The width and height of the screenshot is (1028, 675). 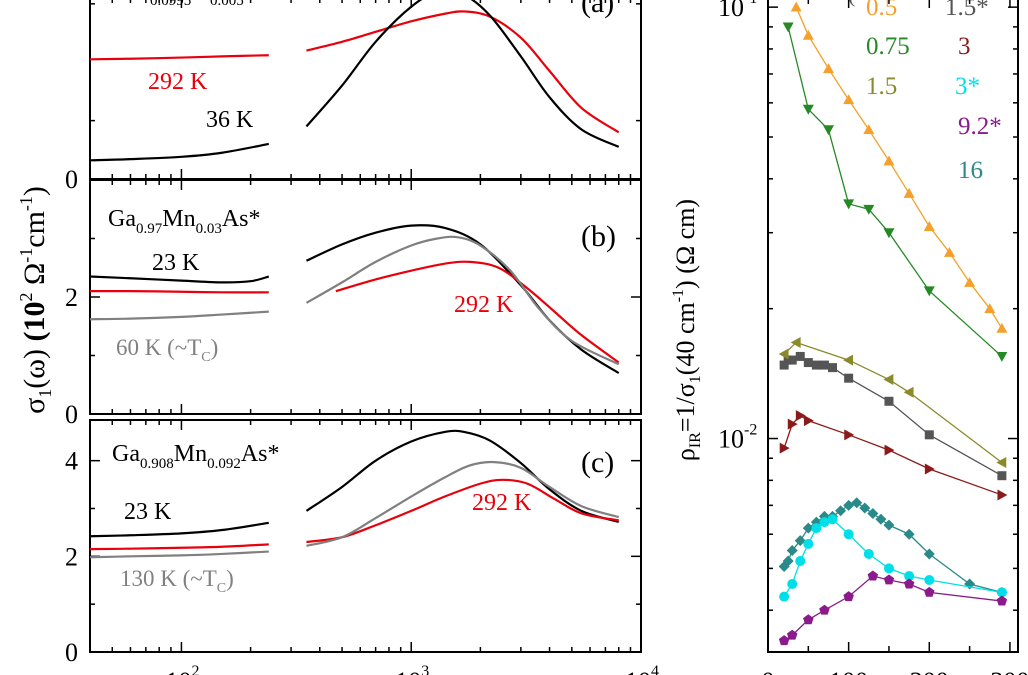 I want to click on x-tick-exp: 3, so click(x=425, y=669).